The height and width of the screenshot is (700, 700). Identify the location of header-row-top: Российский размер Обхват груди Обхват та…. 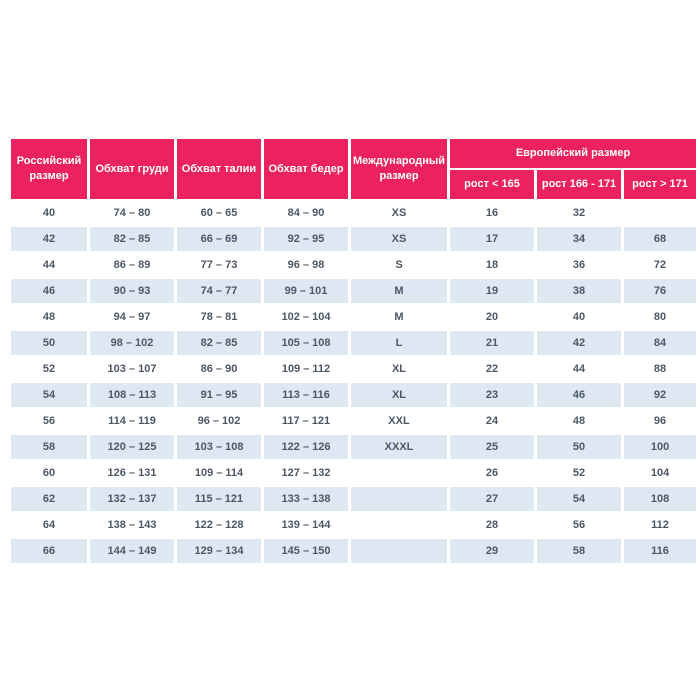
(354, 169).